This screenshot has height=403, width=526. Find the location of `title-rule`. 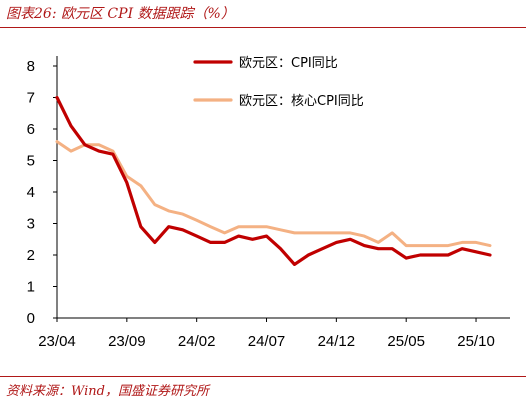

title-rule is located at coordinates (263, 27).